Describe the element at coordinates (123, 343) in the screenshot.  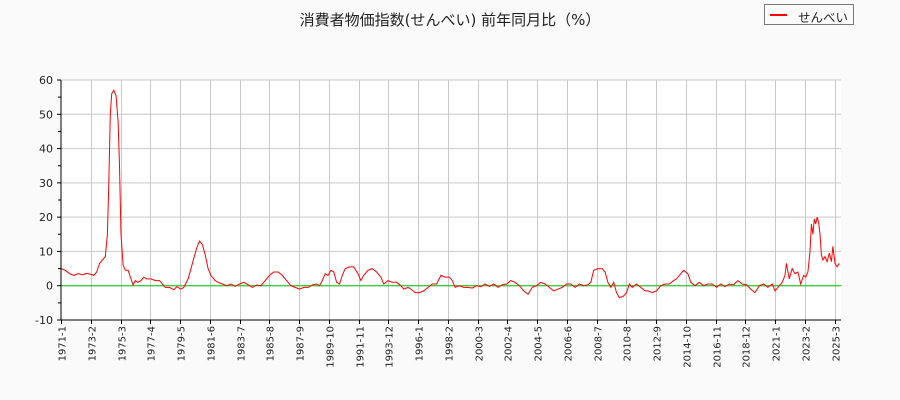
I see `x-tick-label: 1975-3` at that location.